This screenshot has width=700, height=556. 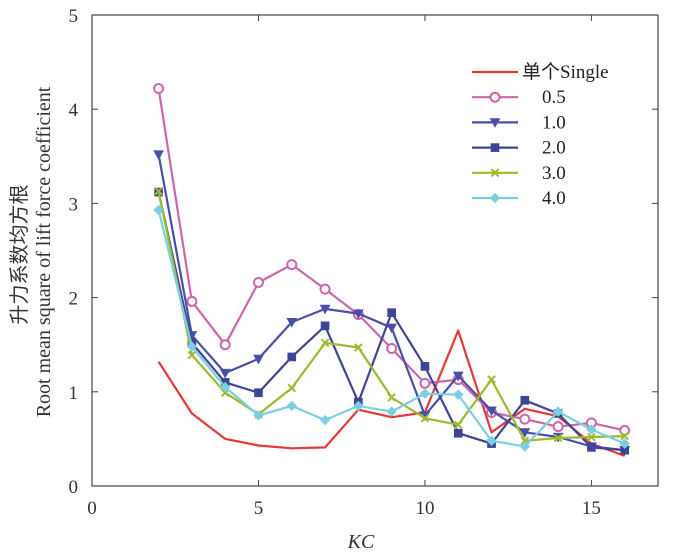 I want to click on legend-box, so click(x=546, y=131).